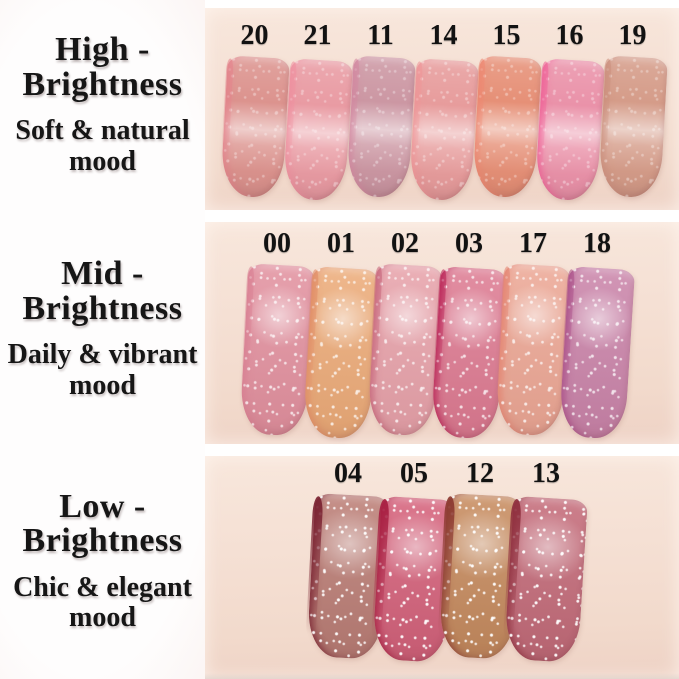 The width and height of the screenshot is (679, 679). What do you see at coordinates (569, 35) in the screenshot?
I see `shade-number: 16` at bounding box center [569, 35].